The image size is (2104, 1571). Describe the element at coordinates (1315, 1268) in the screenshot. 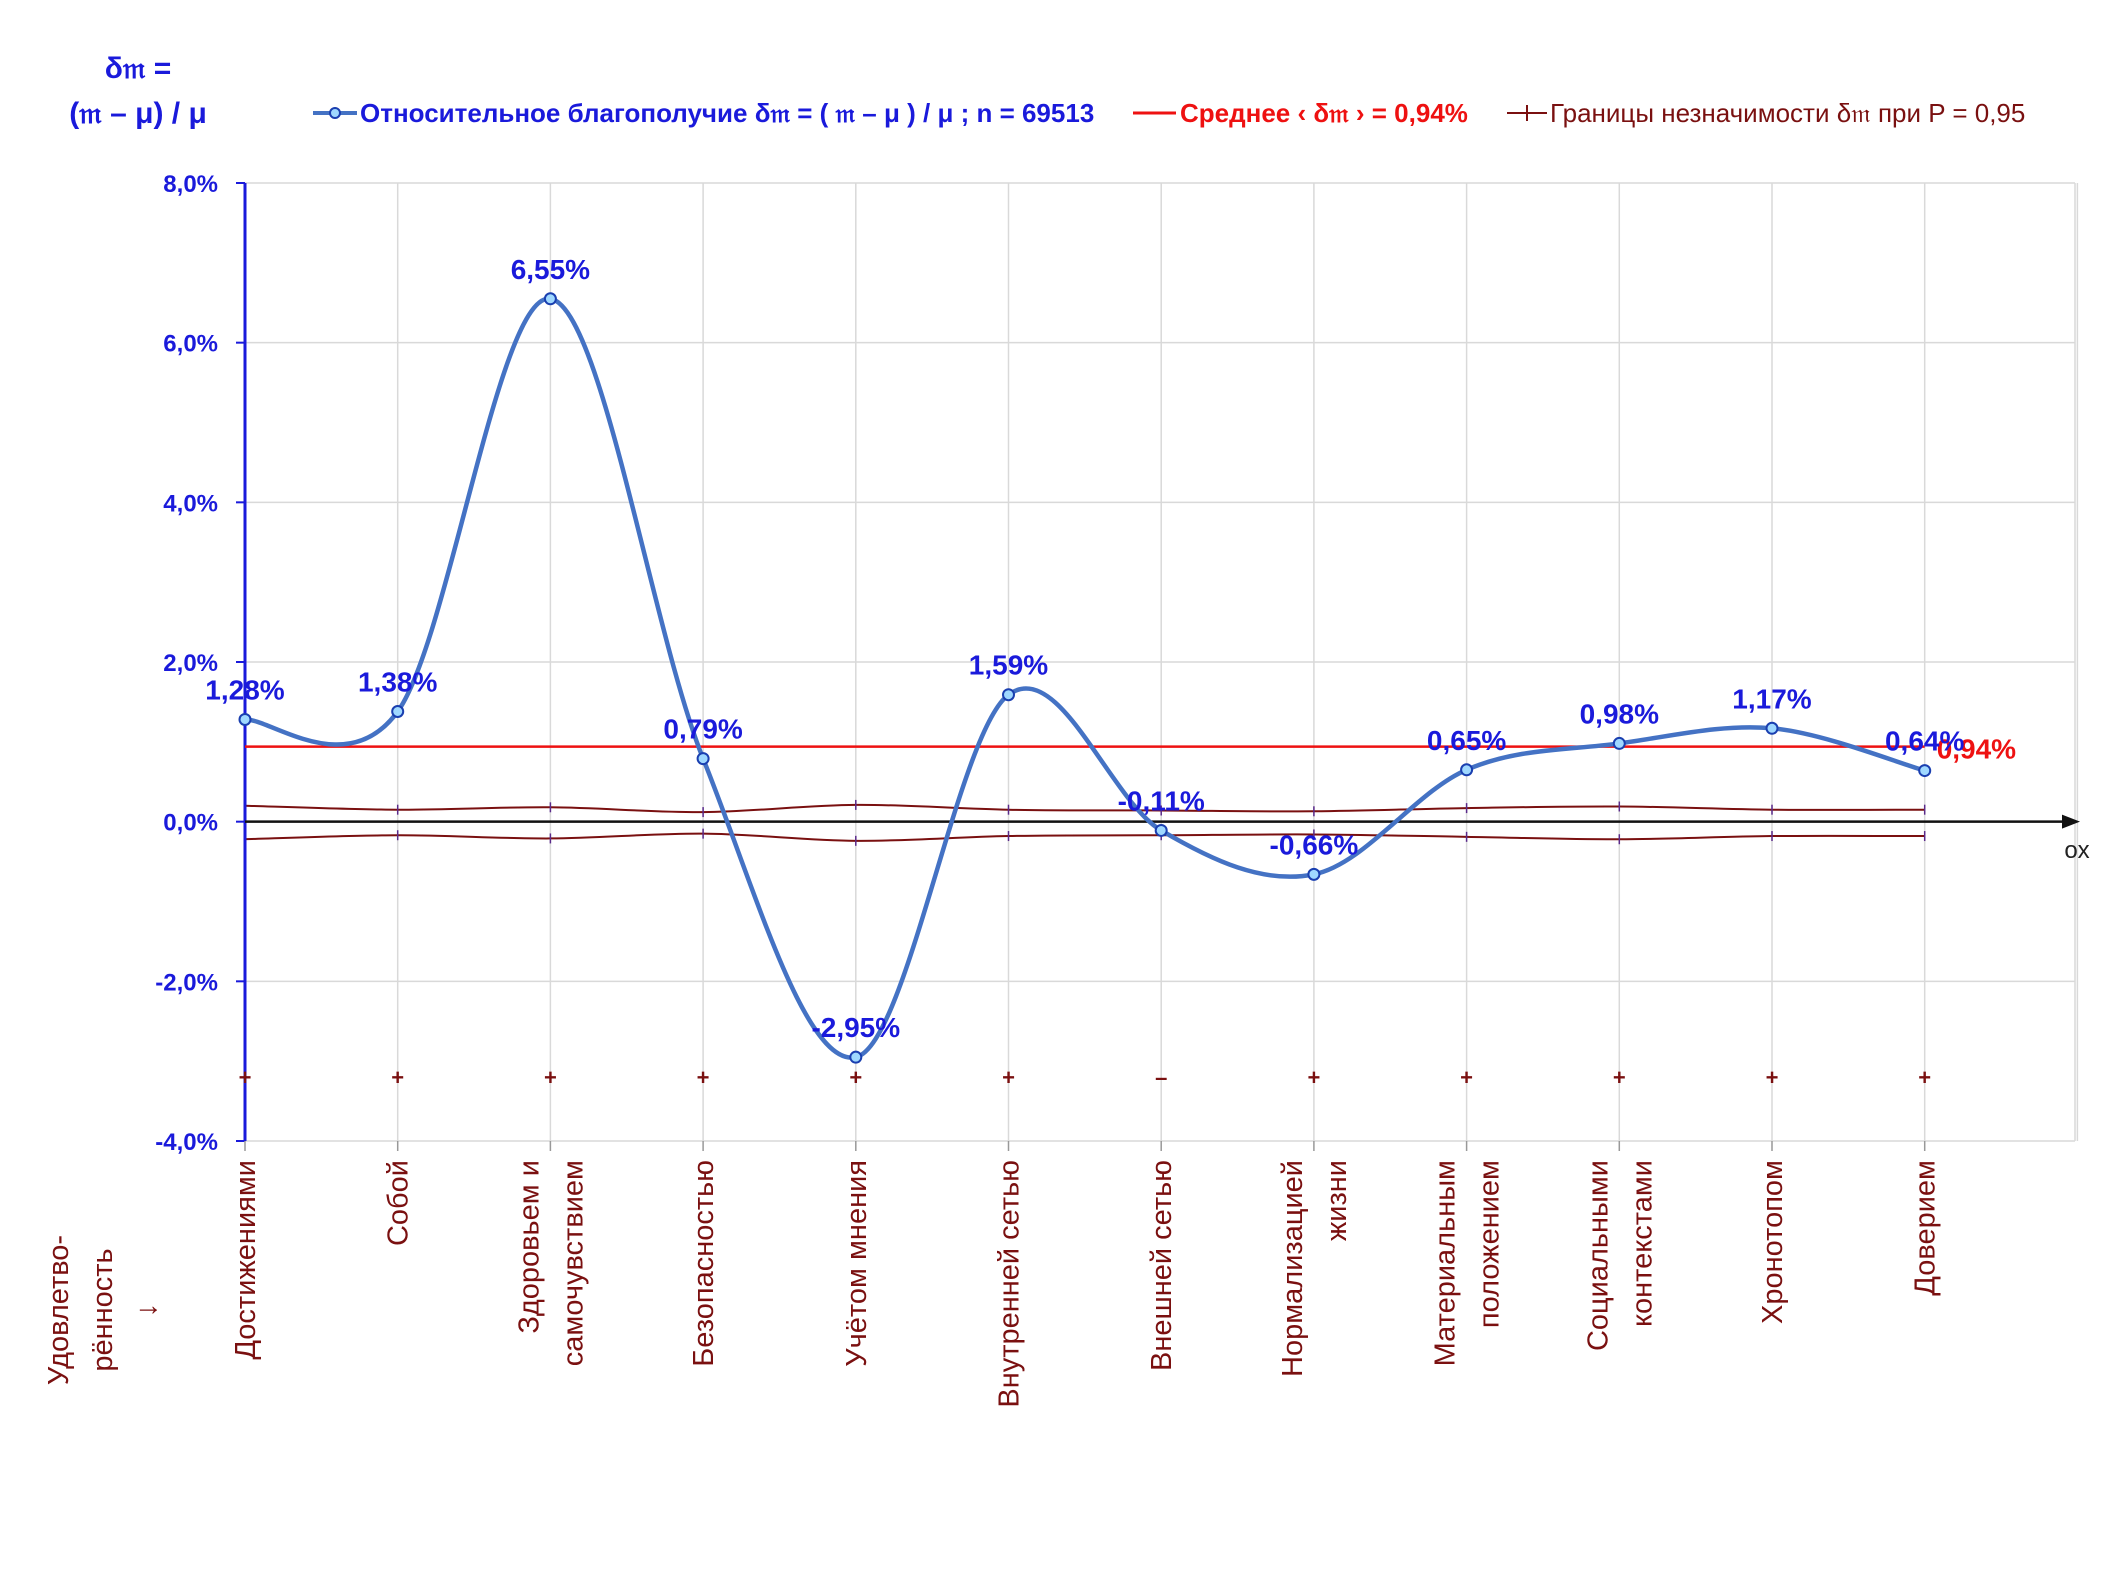

I see `category-label: Нормализацией жизни` at that location.